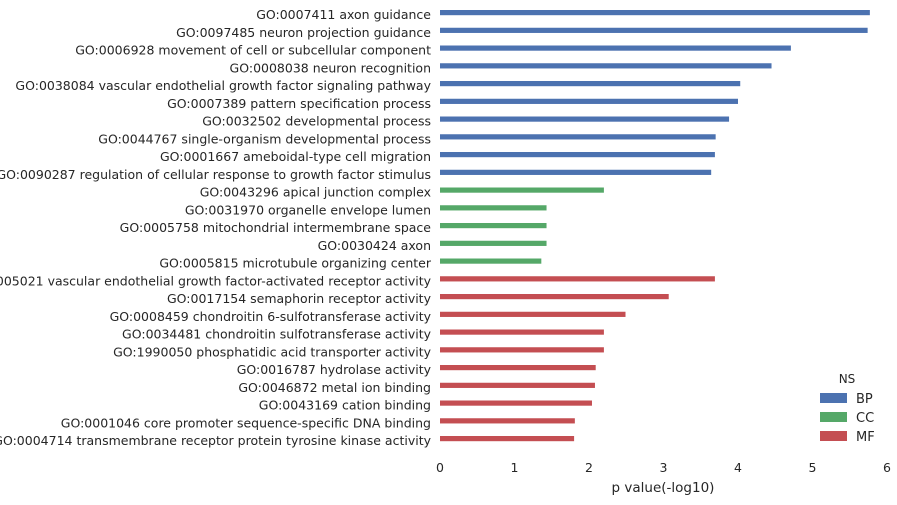 This screenshot has height=505, width=897. What do you see at coordinates (813, 467) in the screenshot?
I see `x-tick-label: 5` at bounding box center [813, 467].